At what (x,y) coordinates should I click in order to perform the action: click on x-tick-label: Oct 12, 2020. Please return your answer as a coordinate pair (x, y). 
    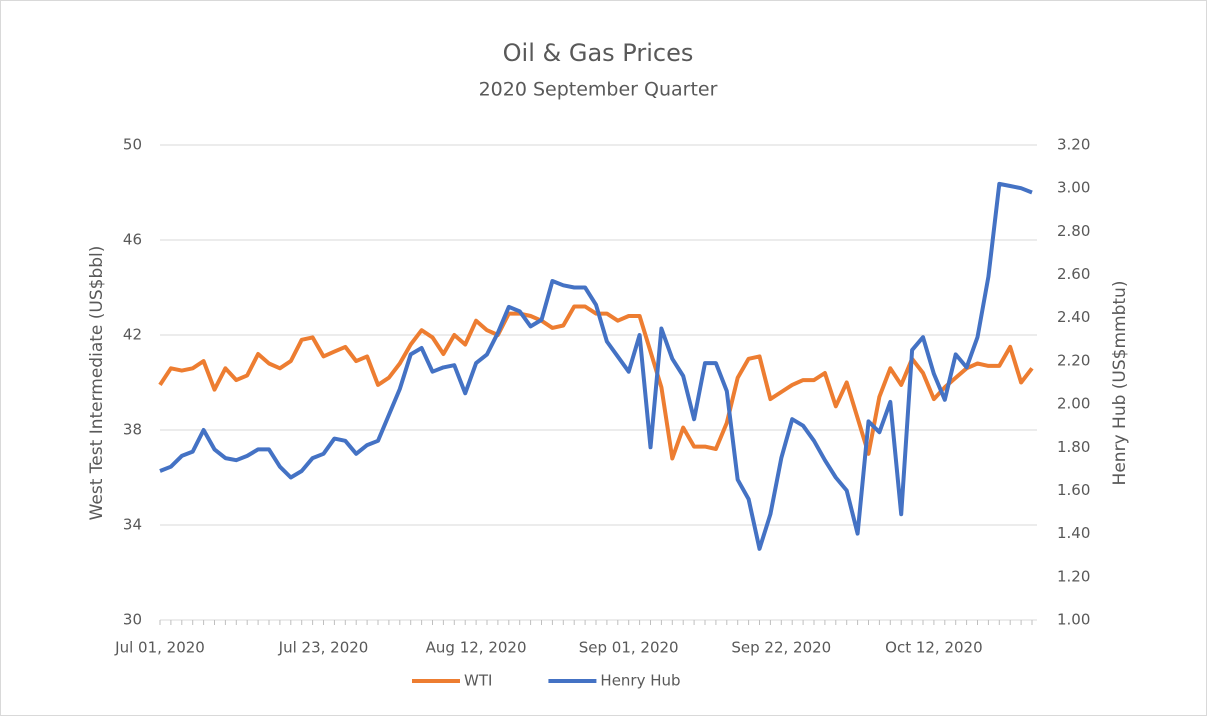
    Looking at the image, I should click on (934, 648).